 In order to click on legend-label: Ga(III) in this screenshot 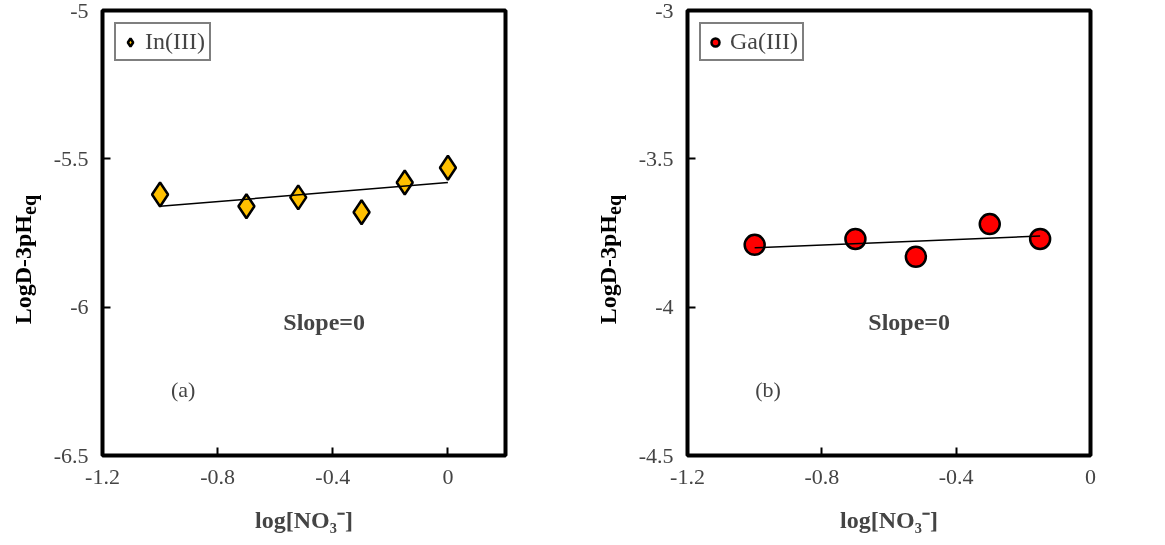, I will do `click(764, 41)`.